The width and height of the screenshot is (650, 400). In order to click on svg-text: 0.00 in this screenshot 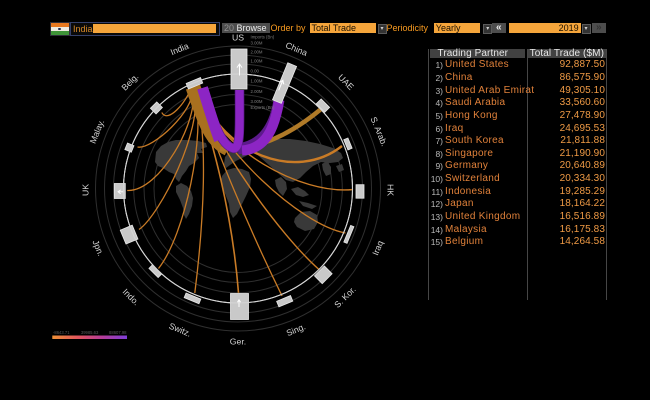, I will do `click(255, 71)`.